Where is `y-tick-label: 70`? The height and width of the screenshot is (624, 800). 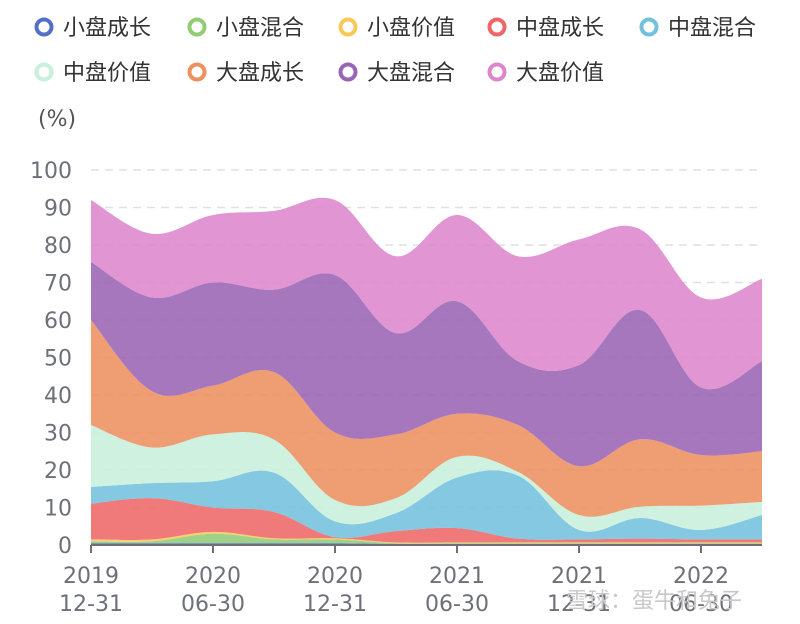 y-tick-label: 70 is located at coordinates (58, 284).